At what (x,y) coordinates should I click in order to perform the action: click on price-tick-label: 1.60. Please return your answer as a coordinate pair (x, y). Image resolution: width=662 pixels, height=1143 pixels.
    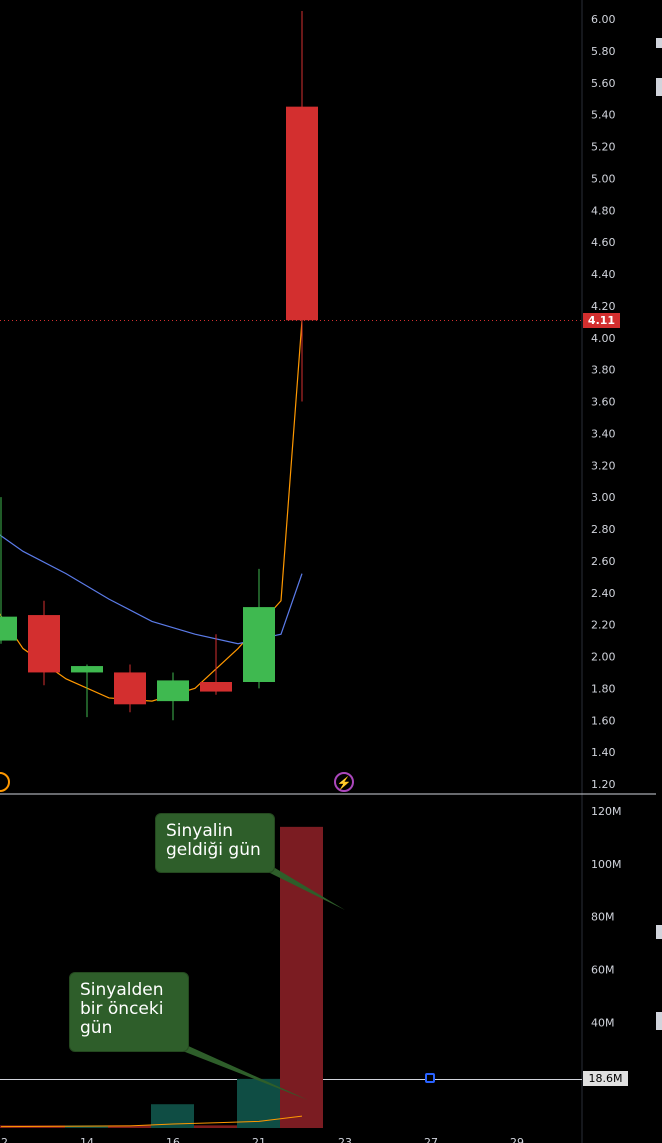
    Looking at the image, I should click on (603, 720).